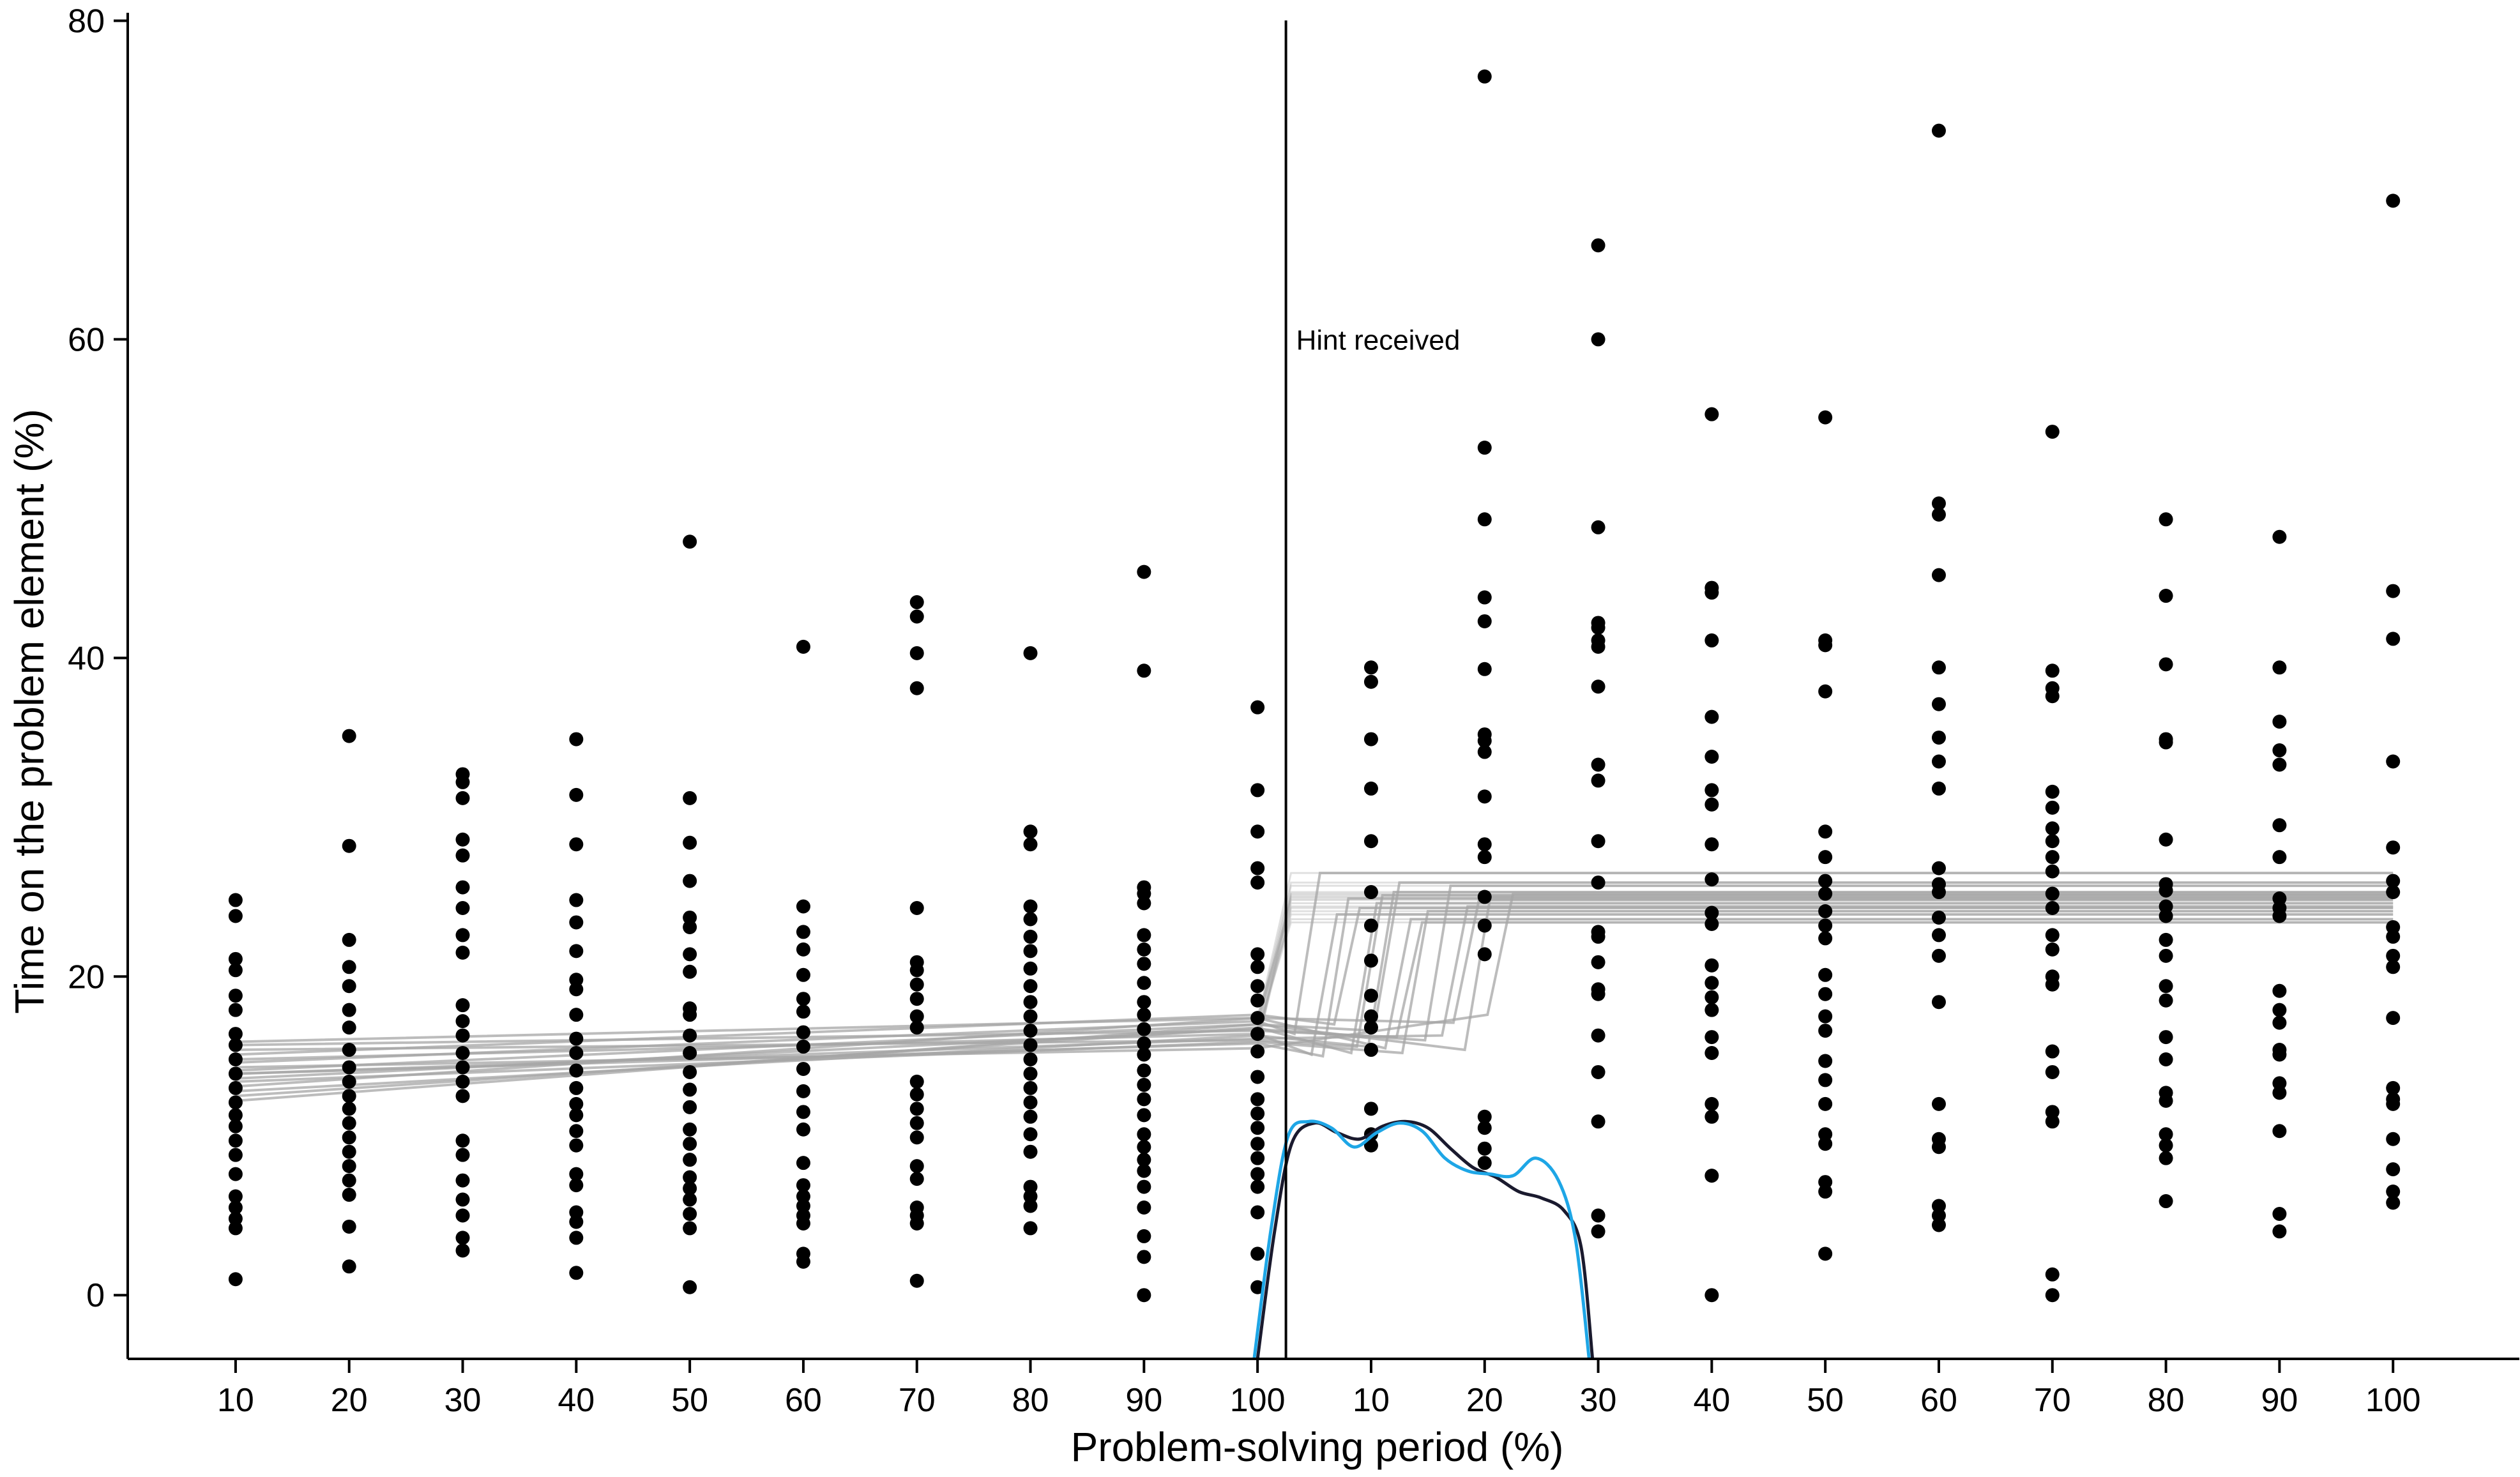  I want to click on y-tick-label: 80, so click(86, 21).